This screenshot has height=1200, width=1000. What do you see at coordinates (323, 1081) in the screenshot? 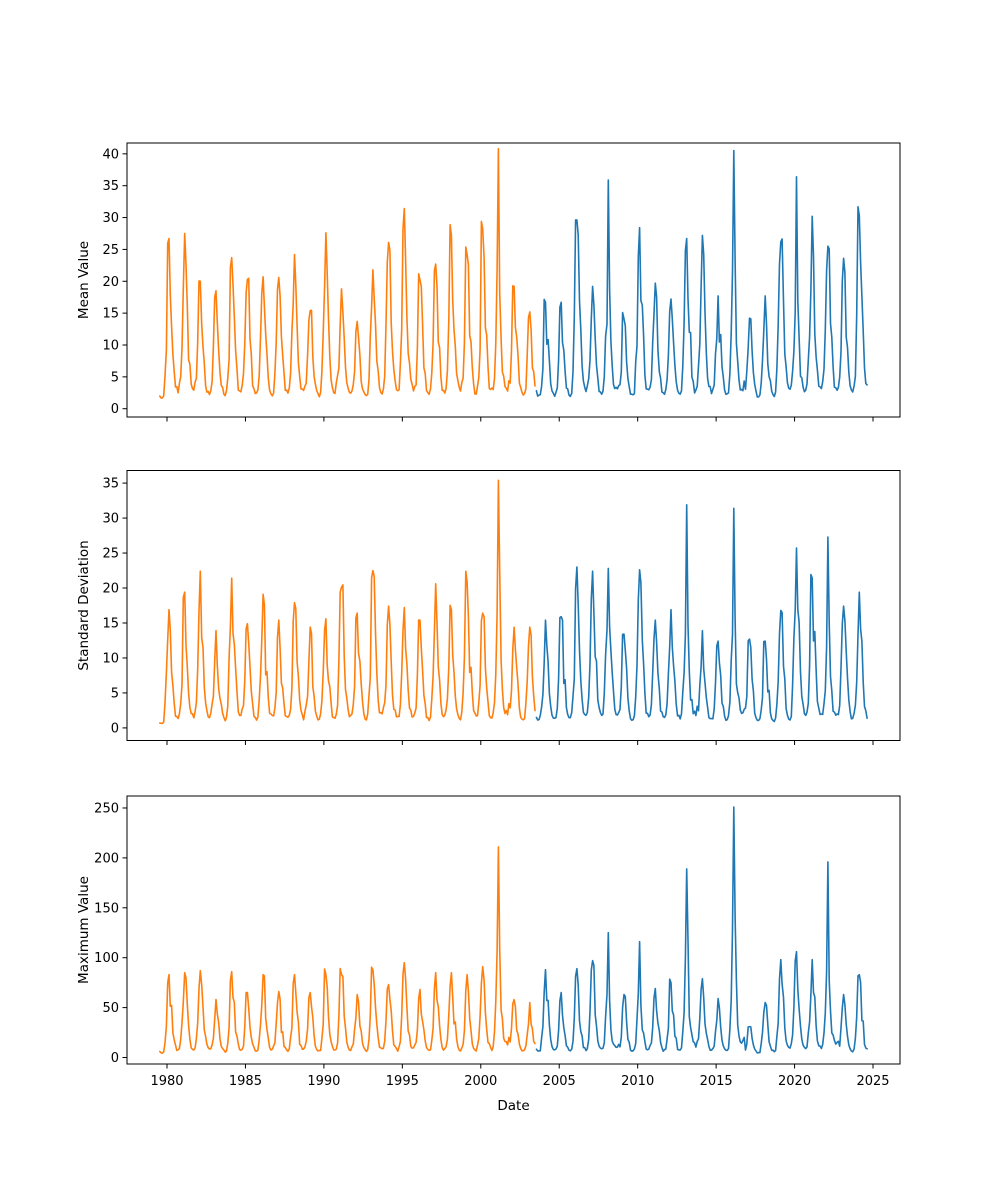
I see `x-tick-label: 1990` at bounding box center [323, 1081].